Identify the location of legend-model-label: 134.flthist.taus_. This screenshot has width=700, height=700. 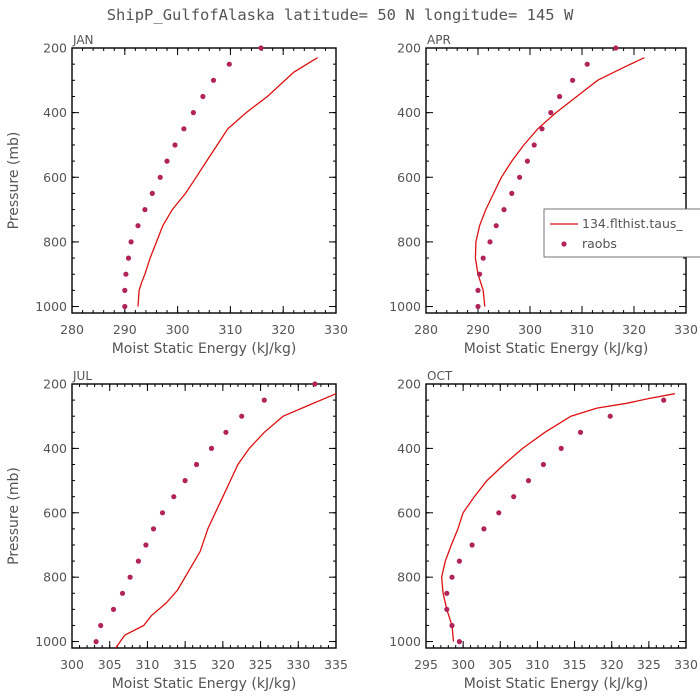
(632, 223).